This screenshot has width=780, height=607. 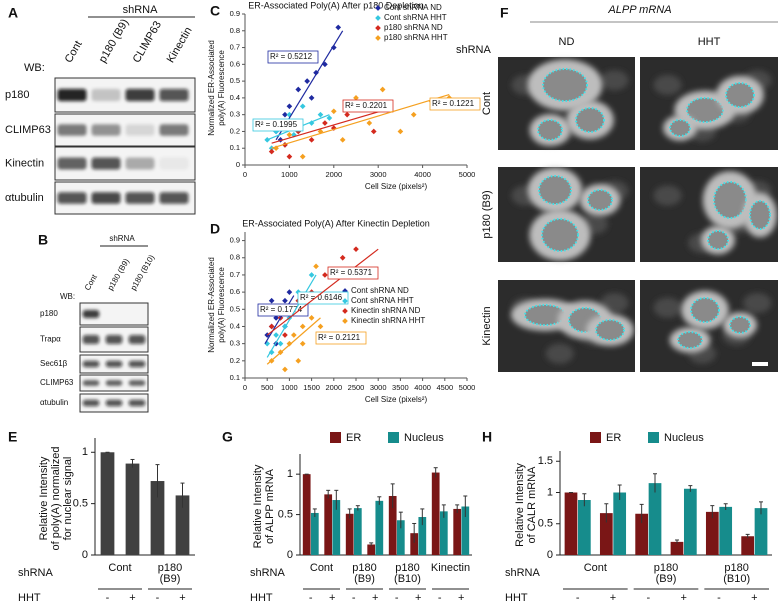 What do you see at coordinates (321, 297) in the screenshot?
I see `fit-label: R² = 0.6146` at bounding box center [321, 297].